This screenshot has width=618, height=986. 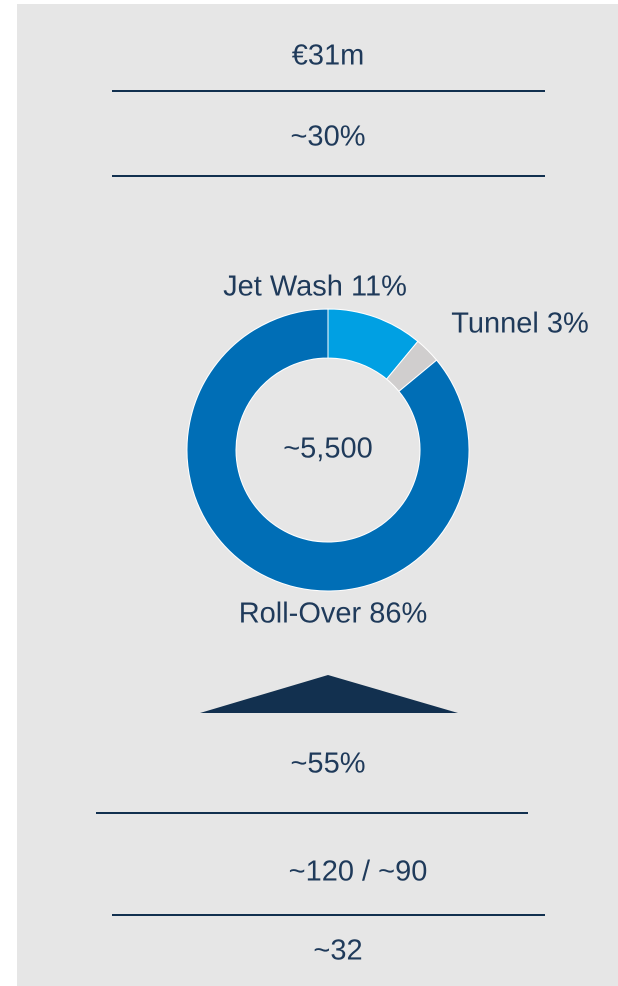 I want to click on slice-label: Tunnel 3%, so click(x=520, y=324).